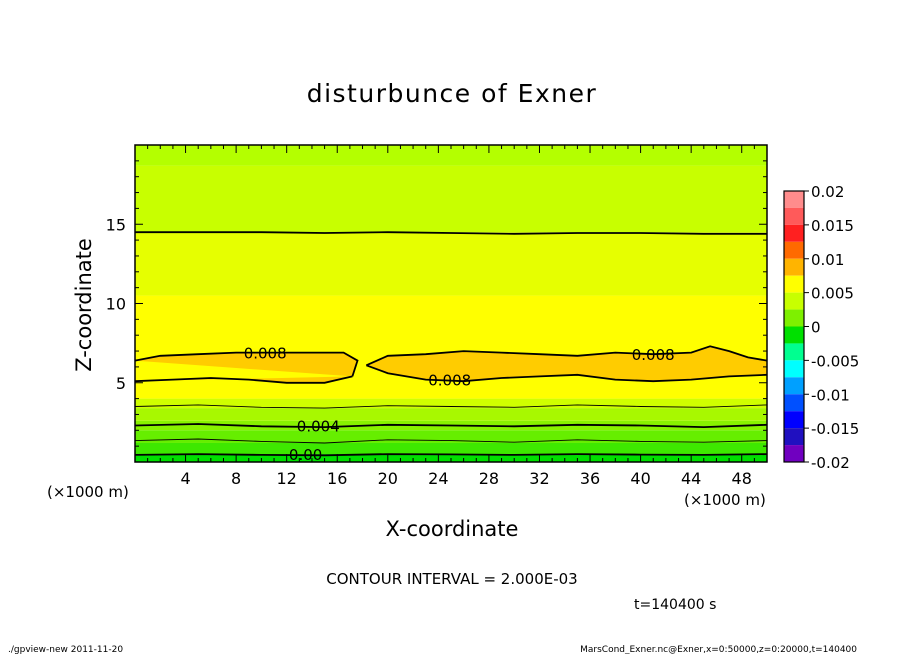  I want to click on chart-title: disturbunce of Exner, so click(452, 93).